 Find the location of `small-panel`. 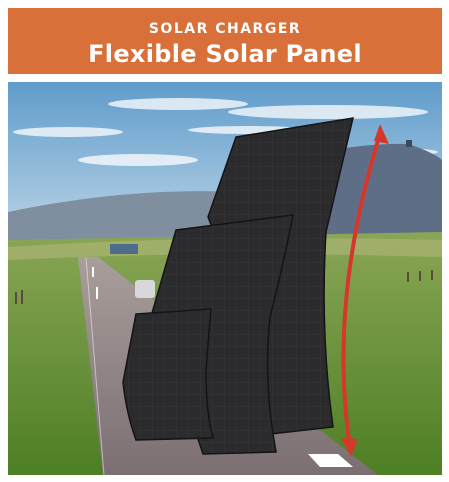

small-panel is located at coordinates (168, 374).